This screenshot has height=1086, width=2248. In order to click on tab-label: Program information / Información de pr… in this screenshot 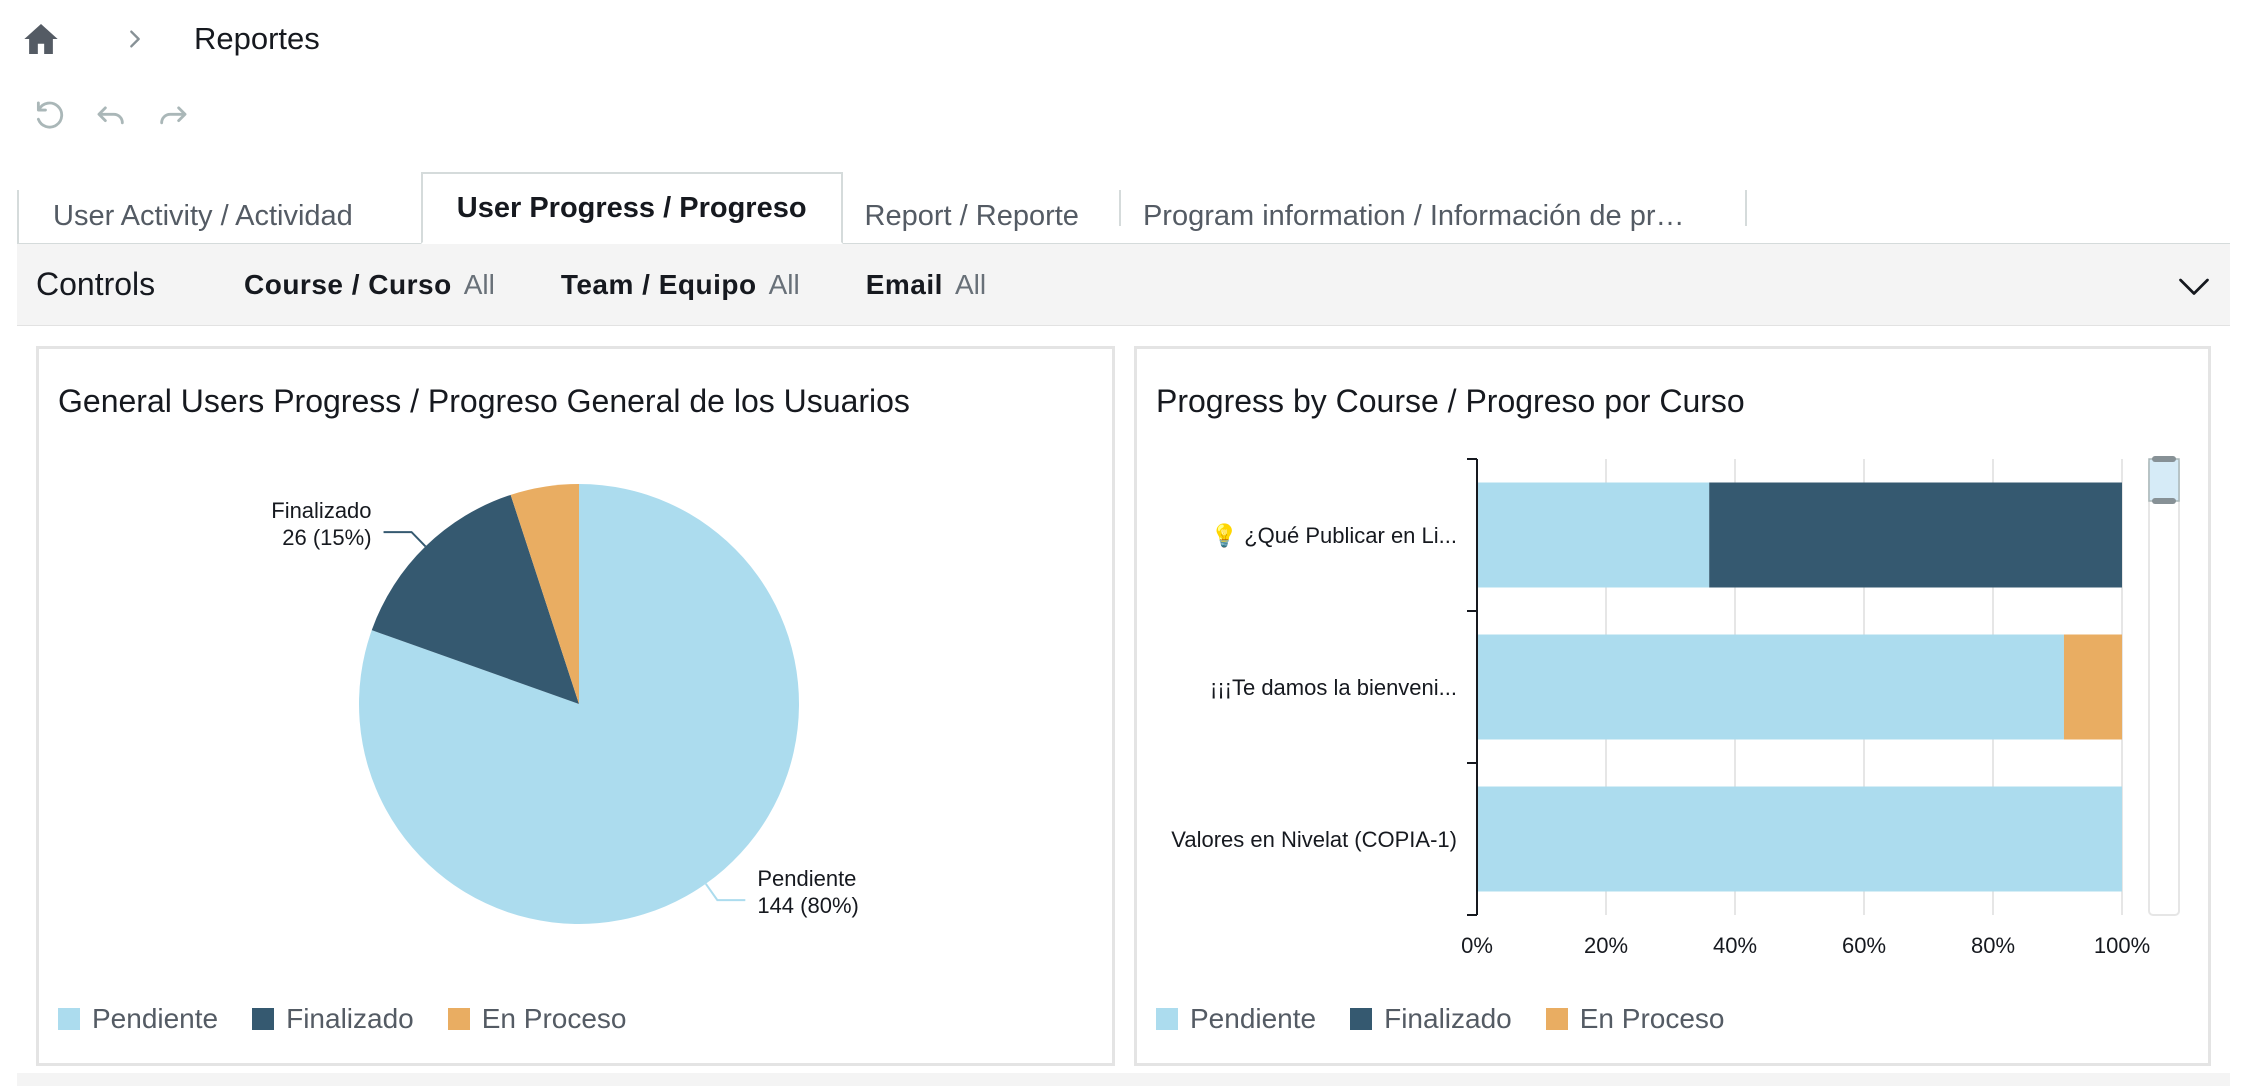, I will do `click(1413, 216)`.